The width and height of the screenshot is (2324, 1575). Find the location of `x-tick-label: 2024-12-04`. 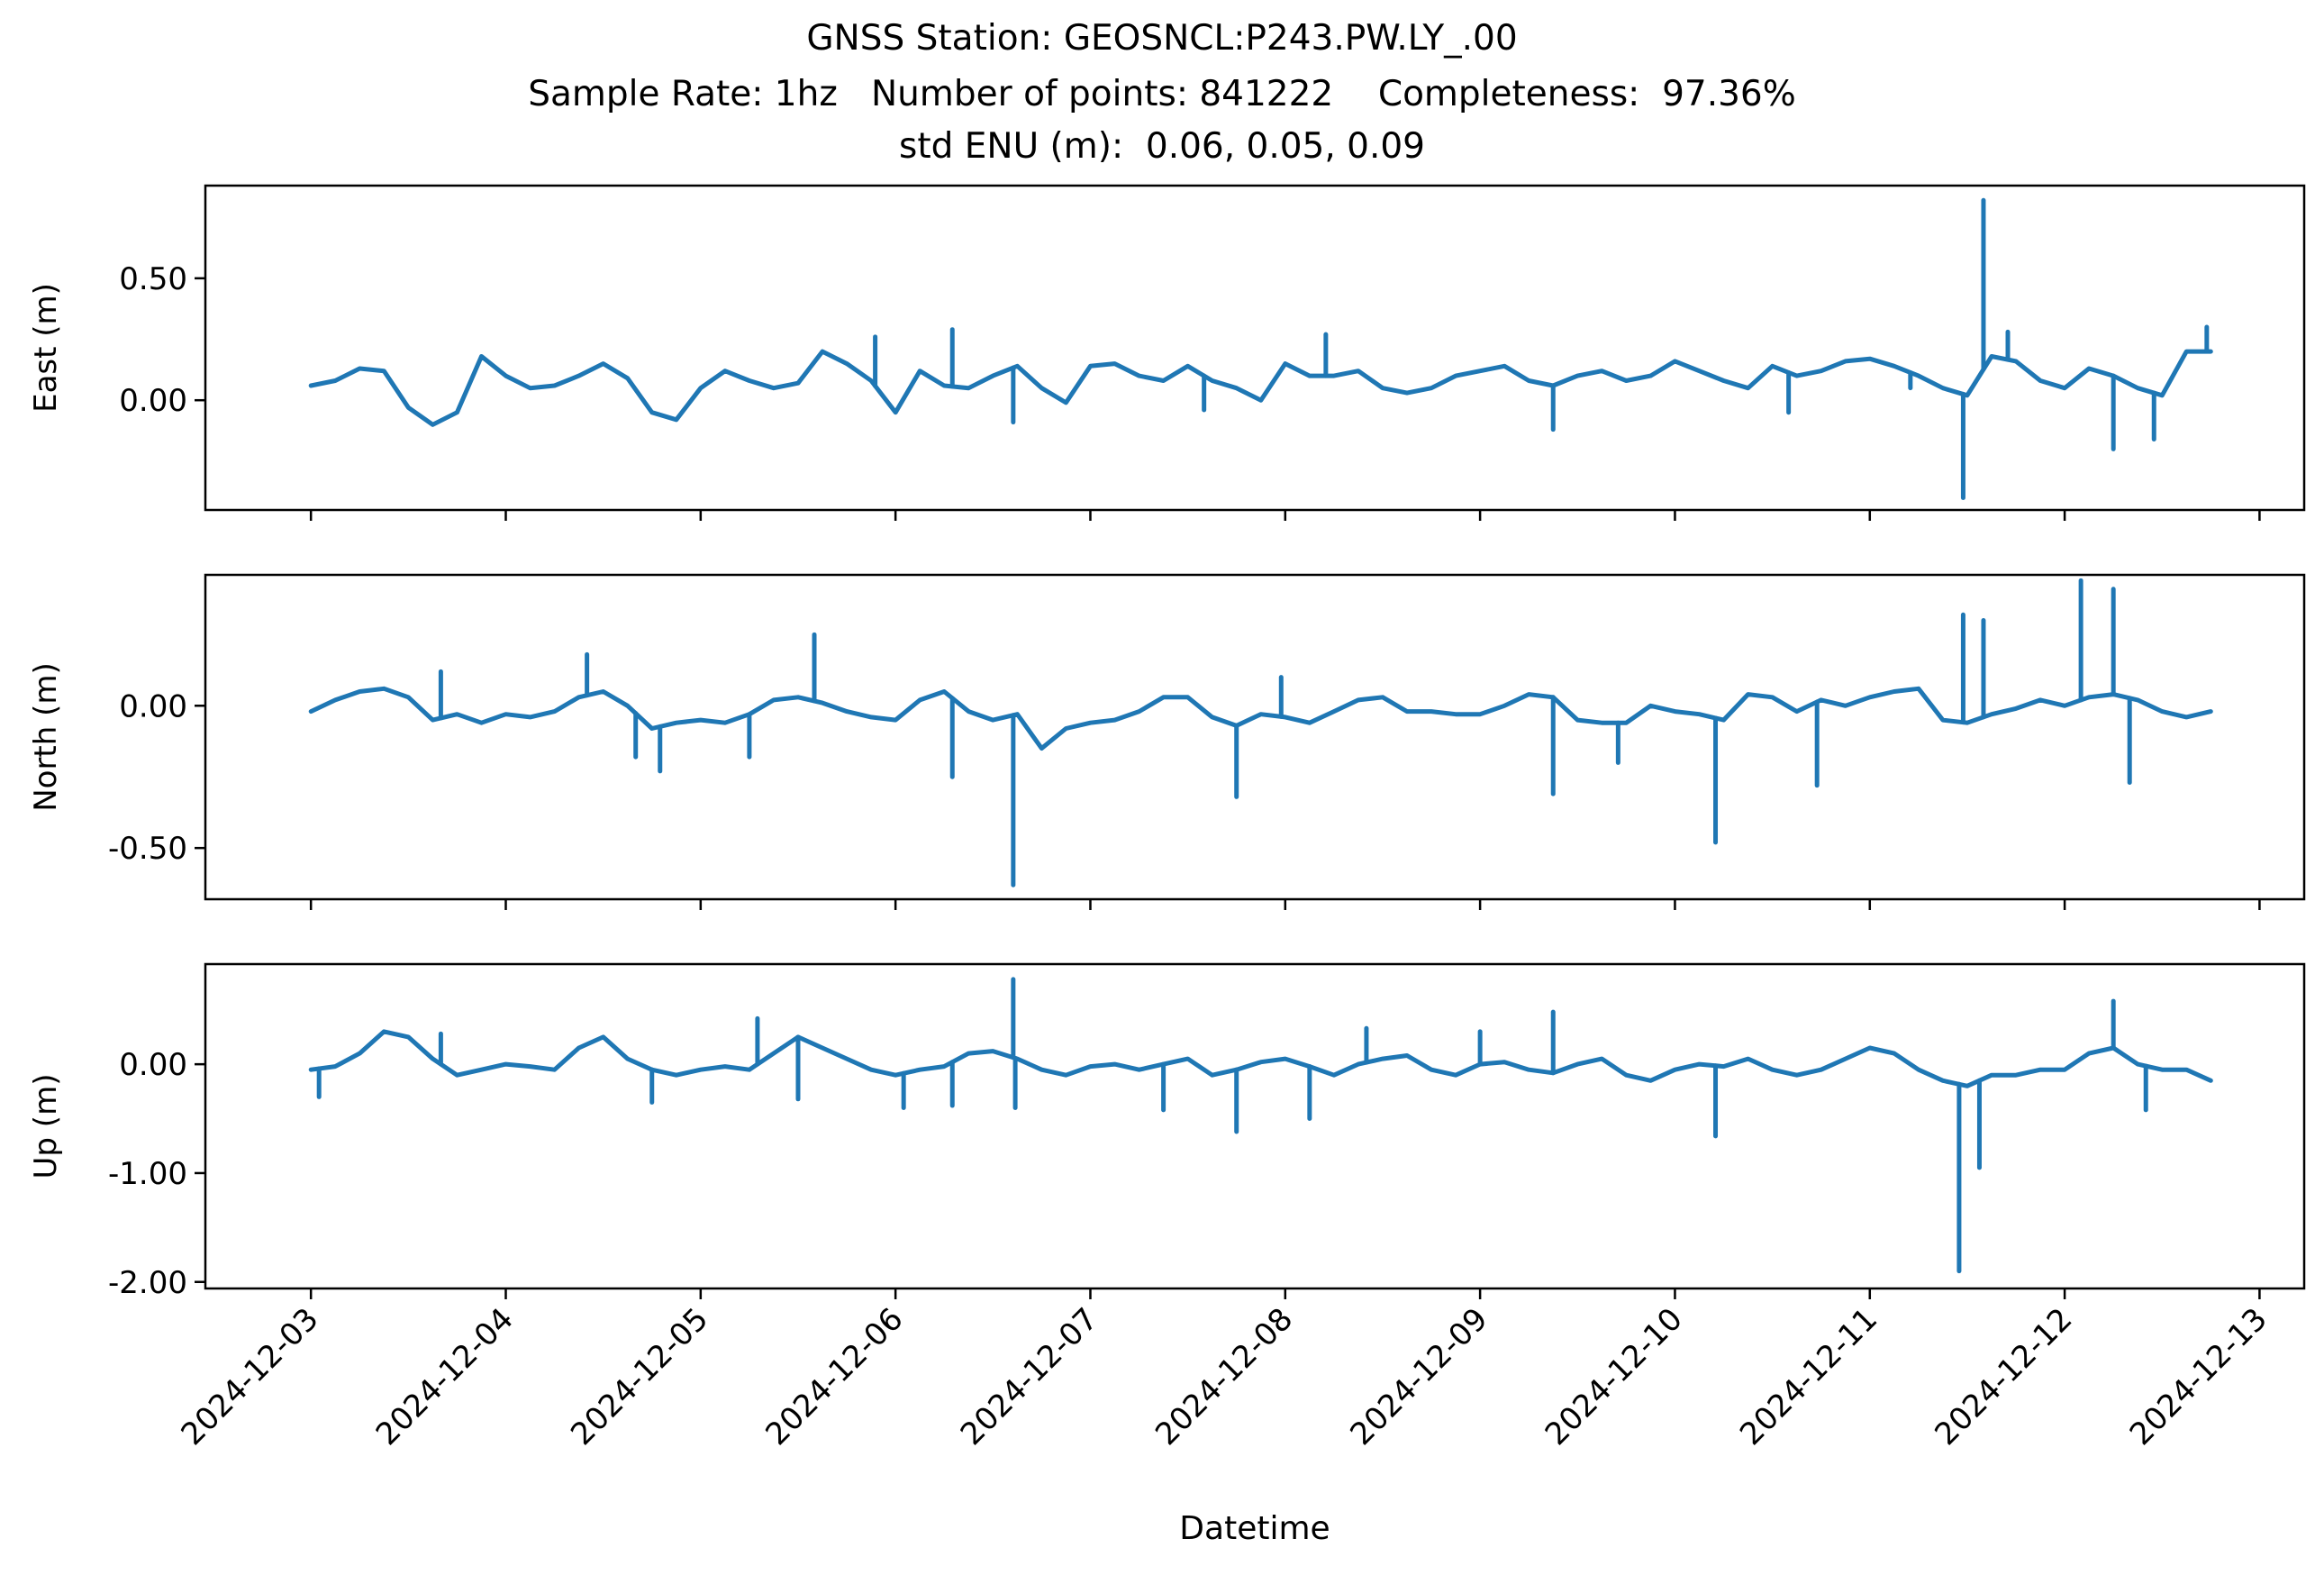

x-tick-label: 2024-12-04 is located at coordinates (445, 1376).